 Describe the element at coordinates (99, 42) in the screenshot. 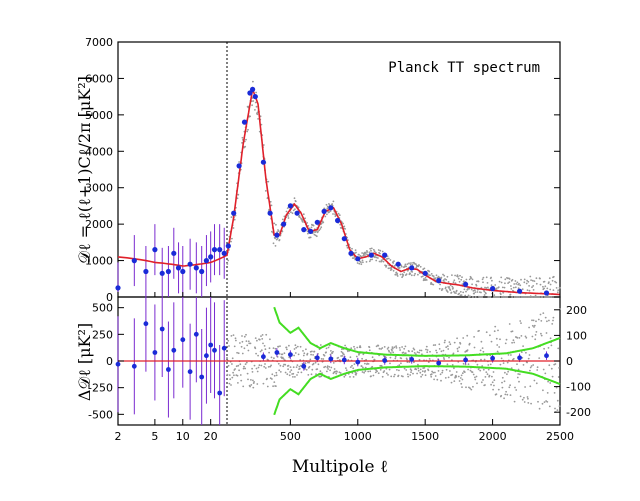

I see `y-tick-label: 7000` at that location.